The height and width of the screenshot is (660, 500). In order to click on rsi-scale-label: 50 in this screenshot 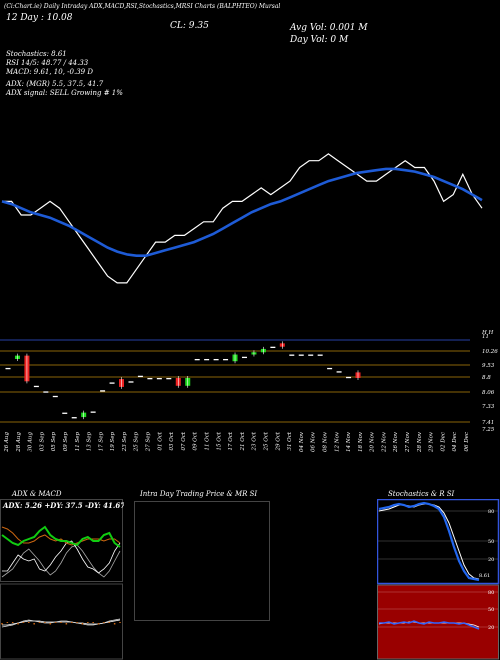, I will do `click(491, 610)`.